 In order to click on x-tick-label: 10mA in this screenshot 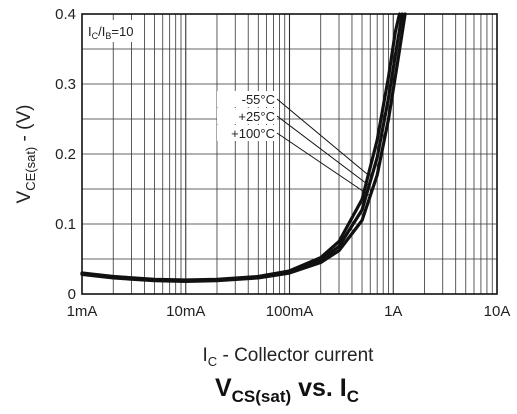, I will do `click(185, 311)`.